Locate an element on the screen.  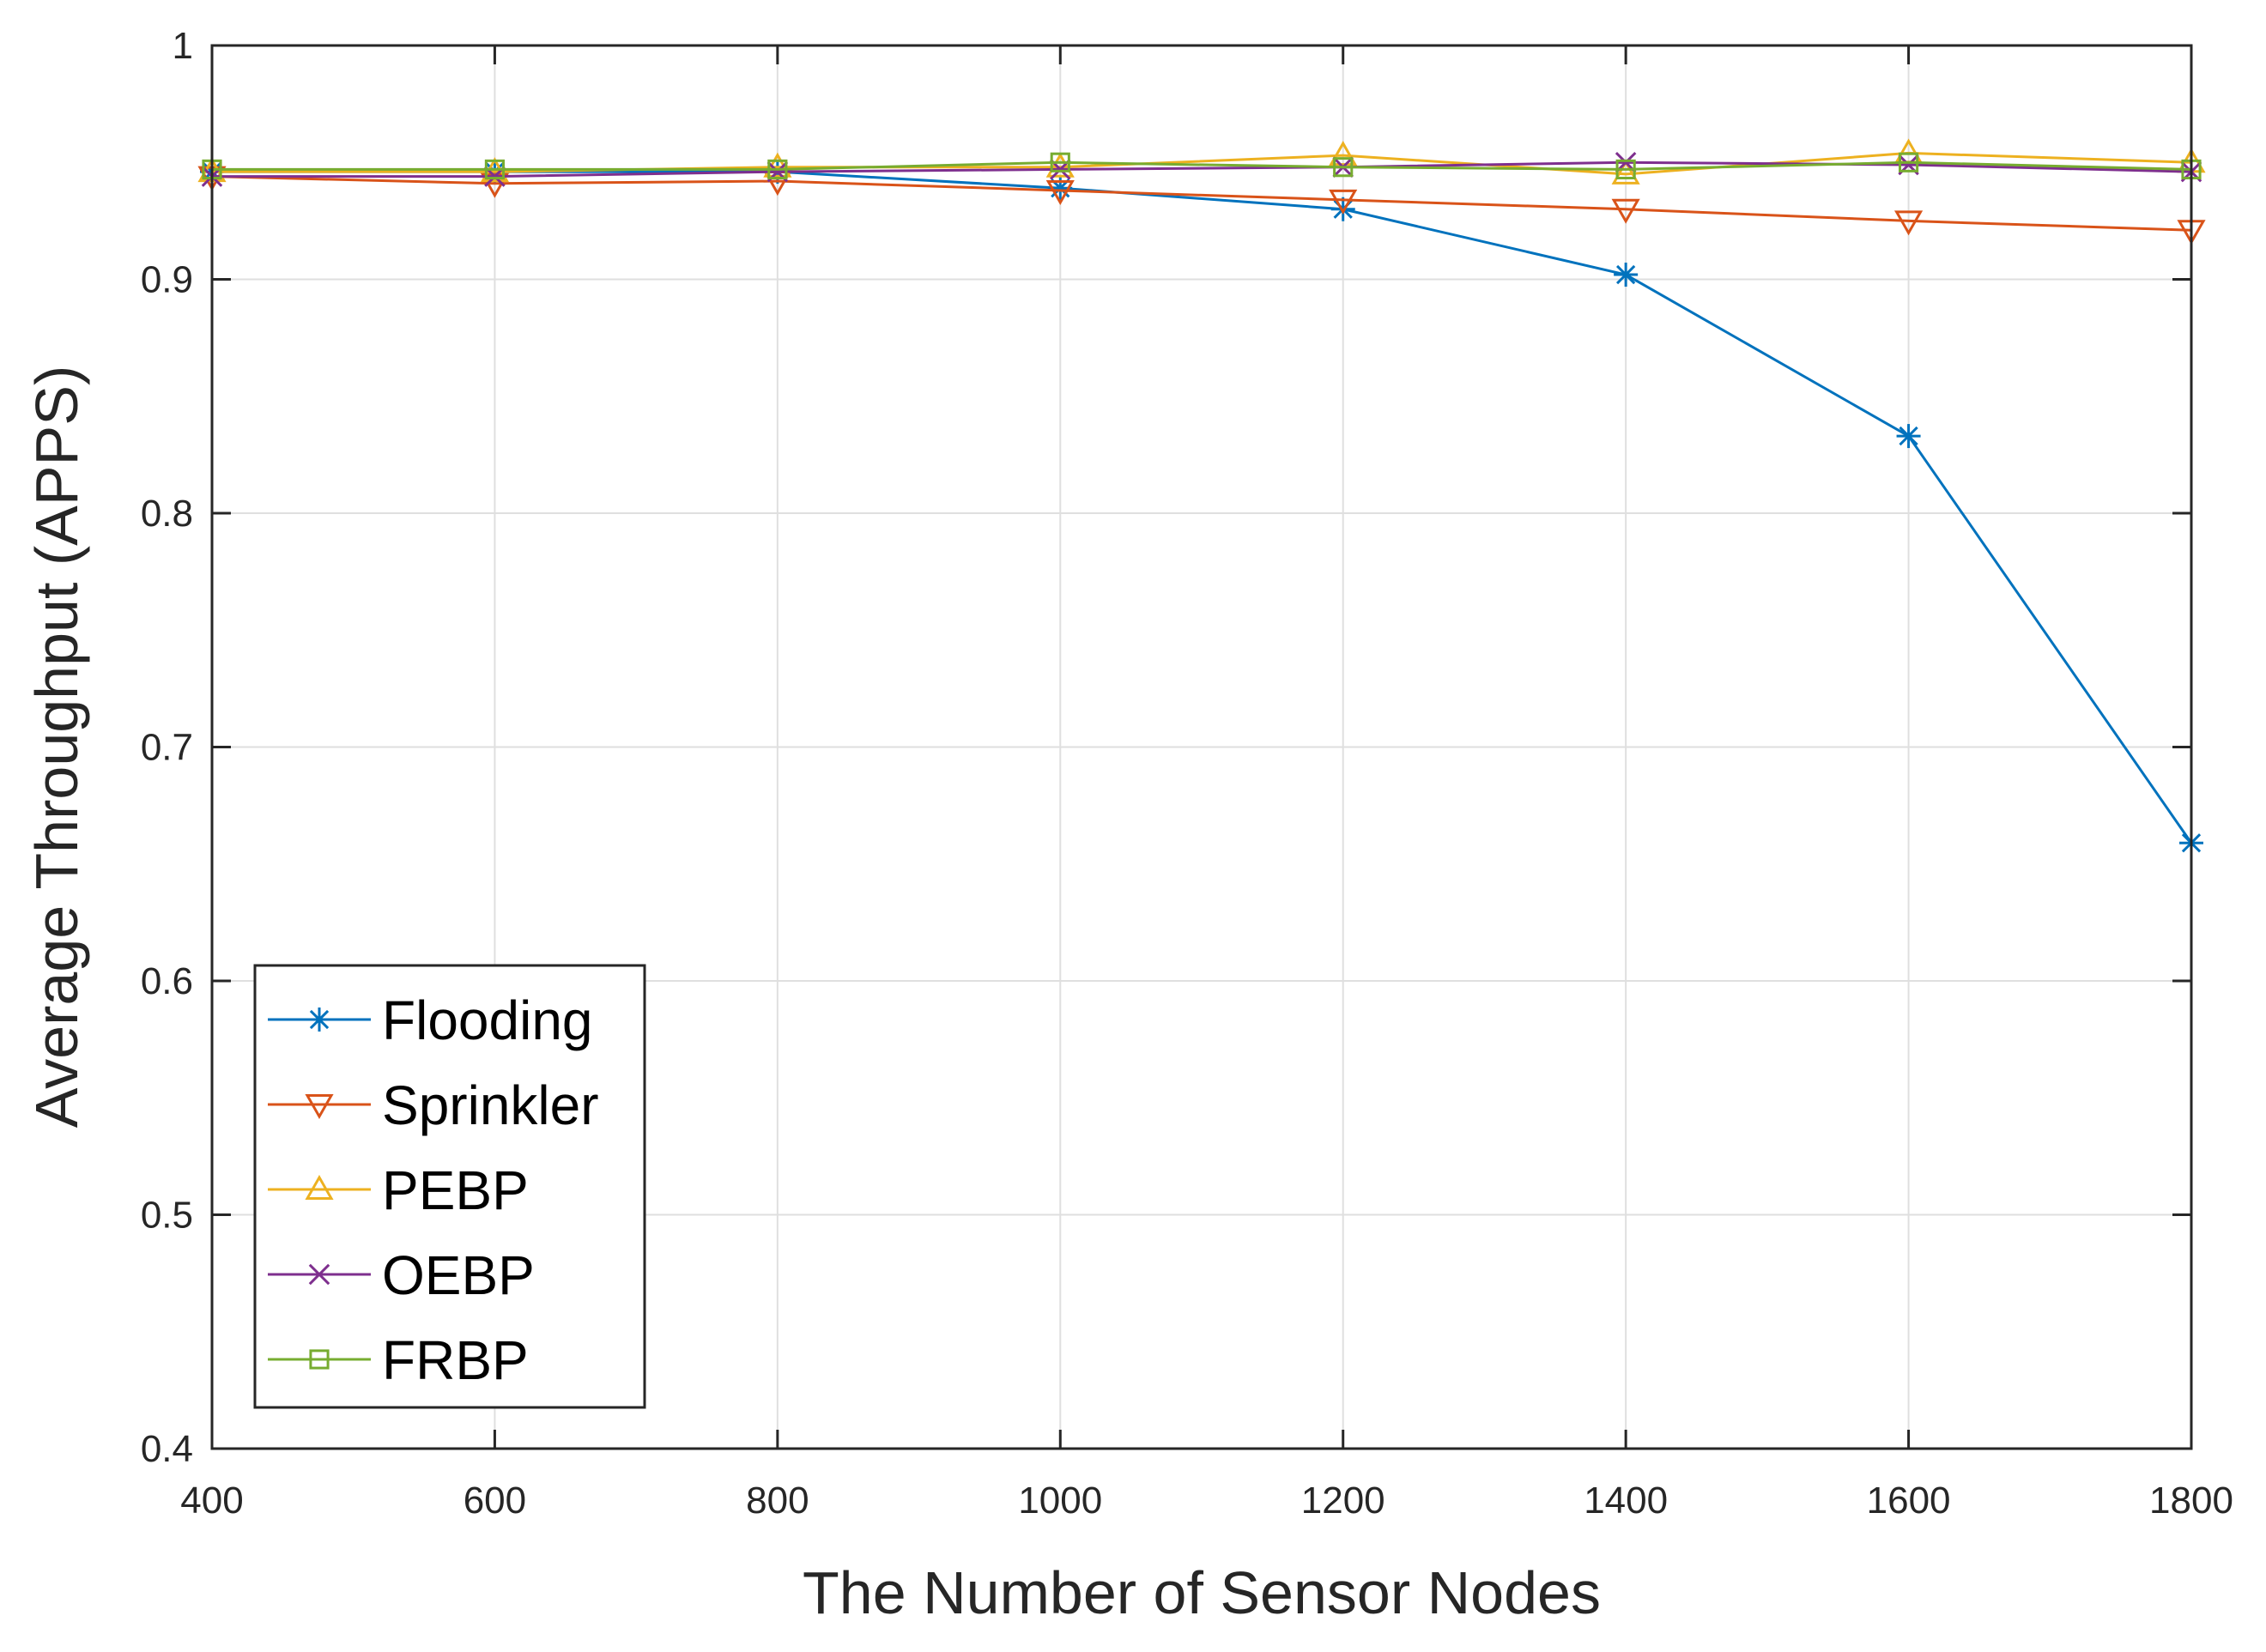
frbp-line is located at coordinates (1202, 165).